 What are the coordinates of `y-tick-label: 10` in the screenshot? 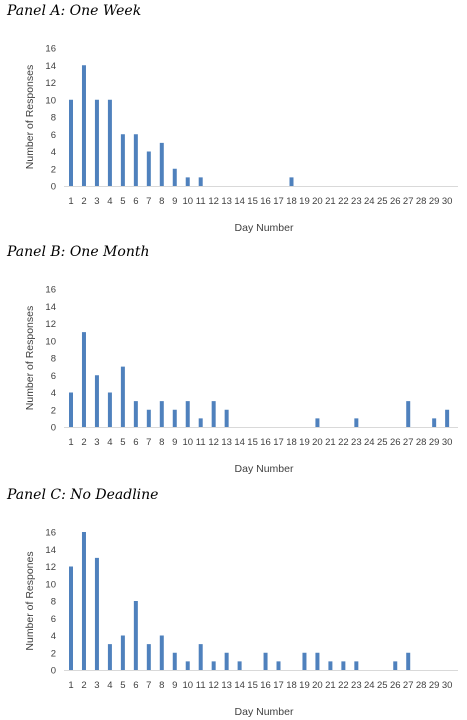 It's located at (50, 100).